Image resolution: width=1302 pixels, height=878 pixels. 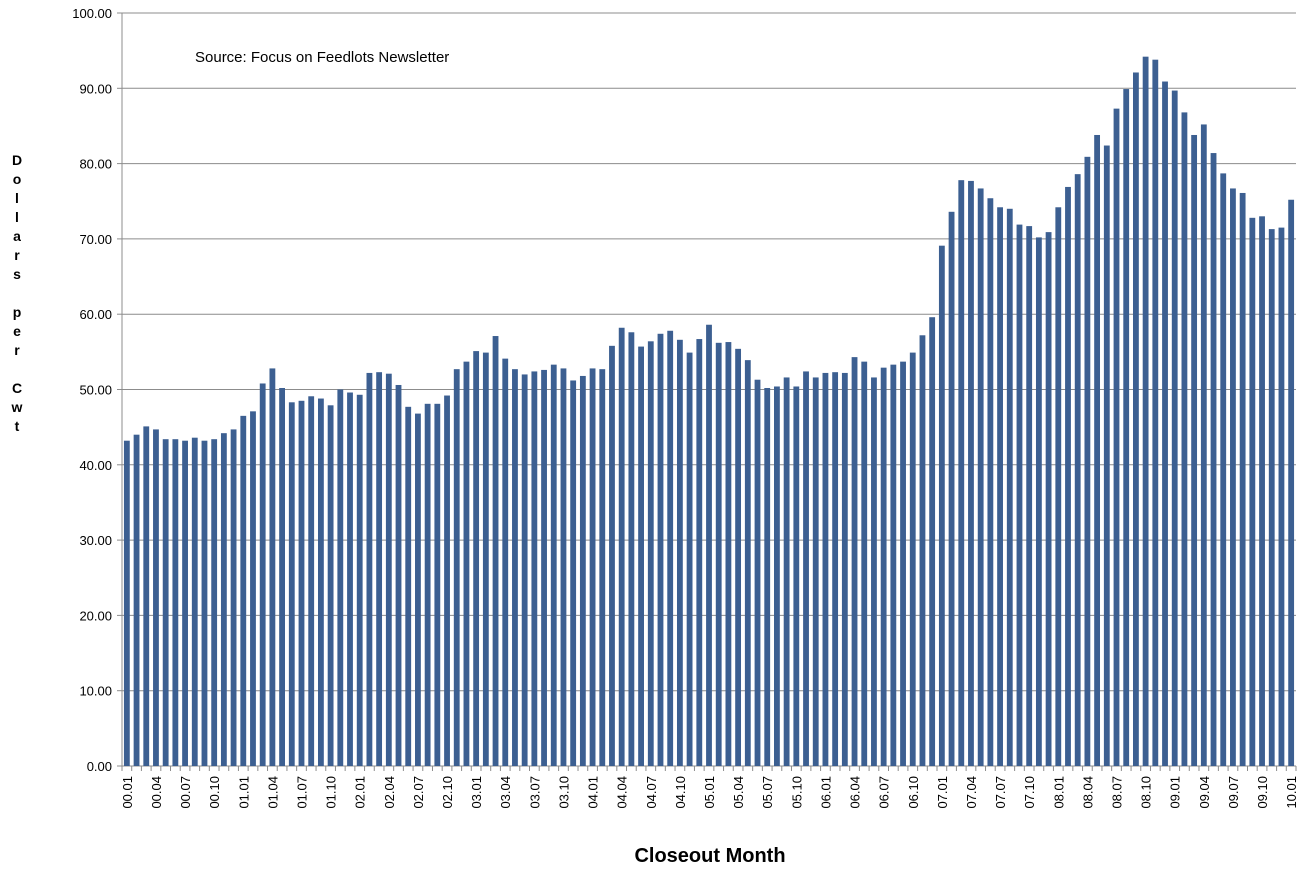 What do you see at coordinates (95, 615) in the screenshot?
I see `y-tick-label: 20.00` at bounding box center [95, 615].